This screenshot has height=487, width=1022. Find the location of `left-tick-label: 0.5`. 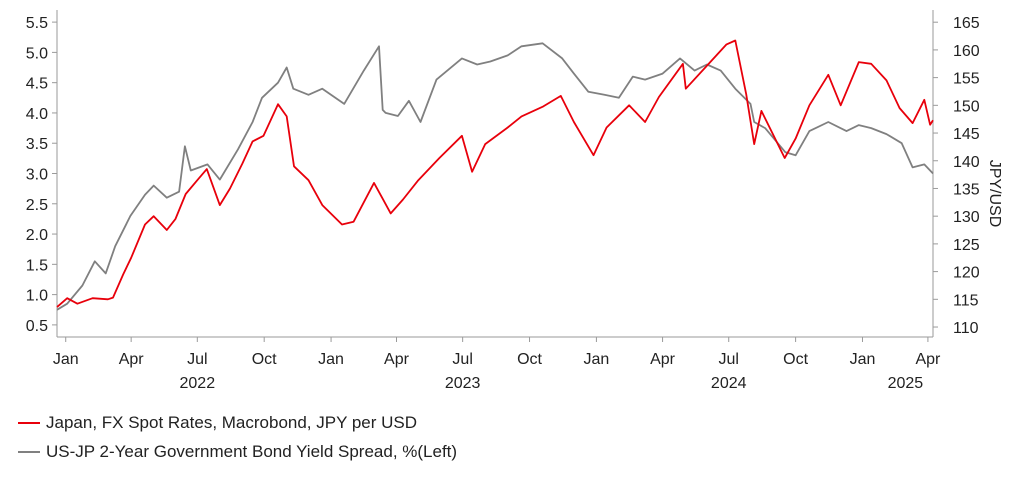

left-tick-label: 0.5 is located at coordinates (37, 326).